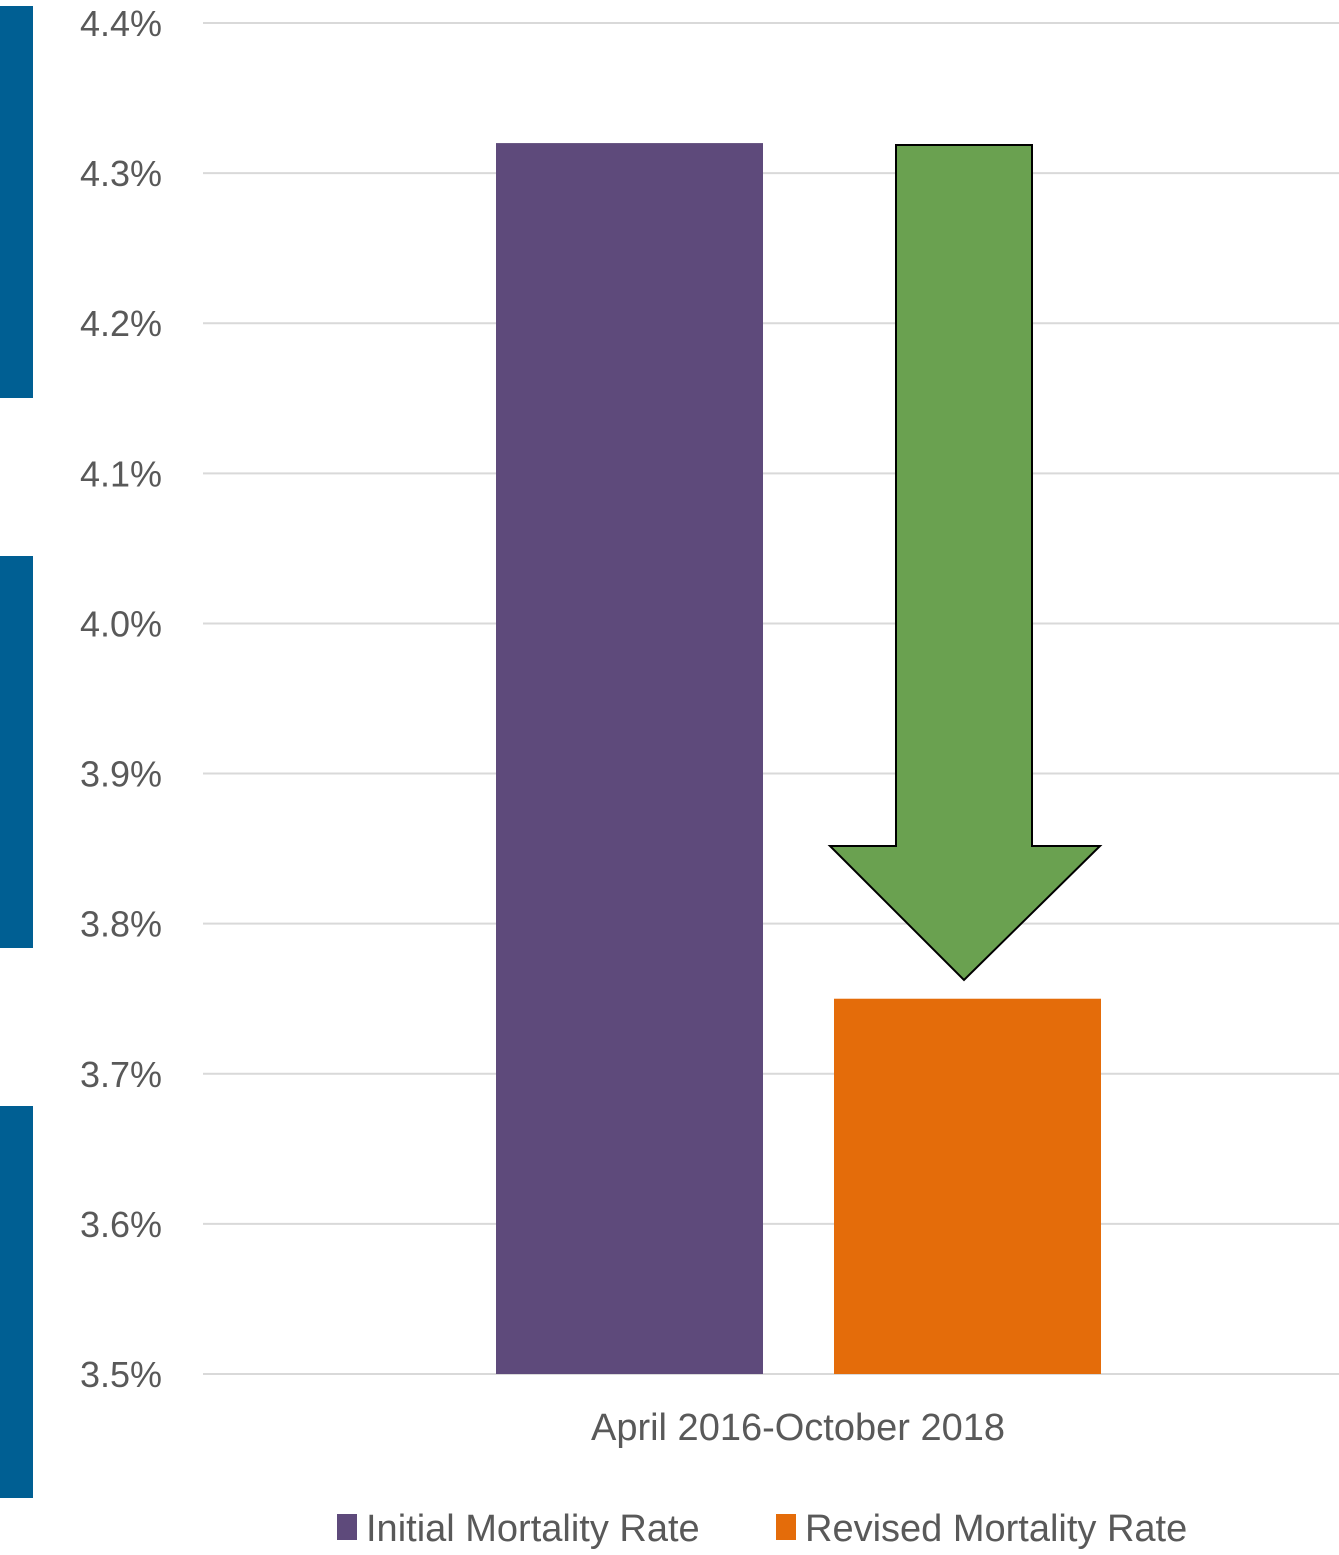 The height and width of the screenshot is (1555, 1339). I want to click on left-accent-bar-middle, so click(16, 752).